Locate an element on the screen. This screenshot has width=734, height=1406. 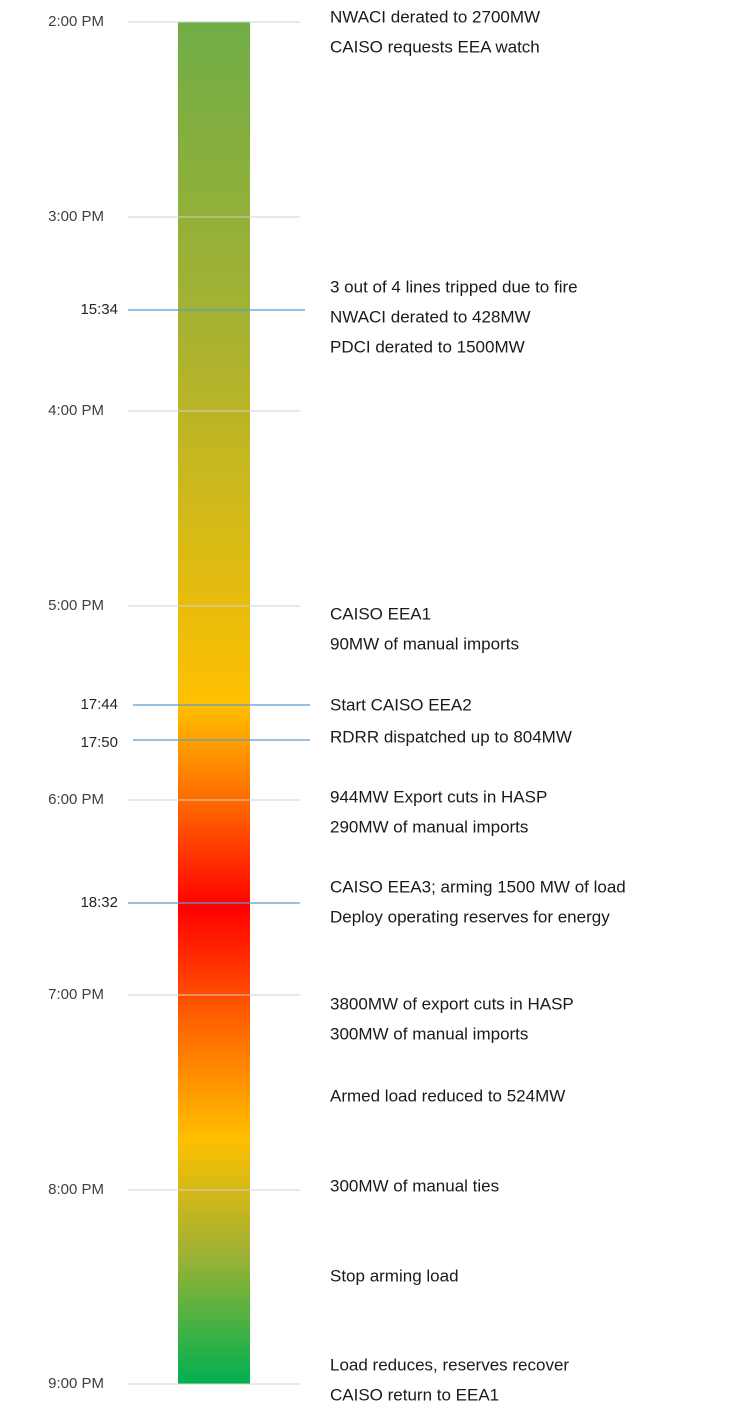
event-text: NWACI derated to 428MW is located at coordinates (430, 316).